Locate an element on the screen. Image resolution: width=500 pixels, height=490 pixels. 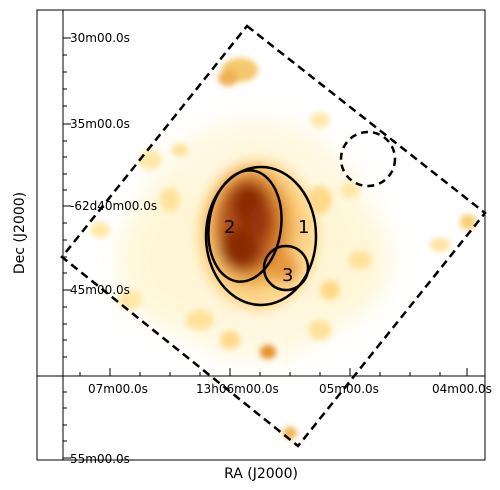
region-label-3: 3 is located at coordinates (287, 275).